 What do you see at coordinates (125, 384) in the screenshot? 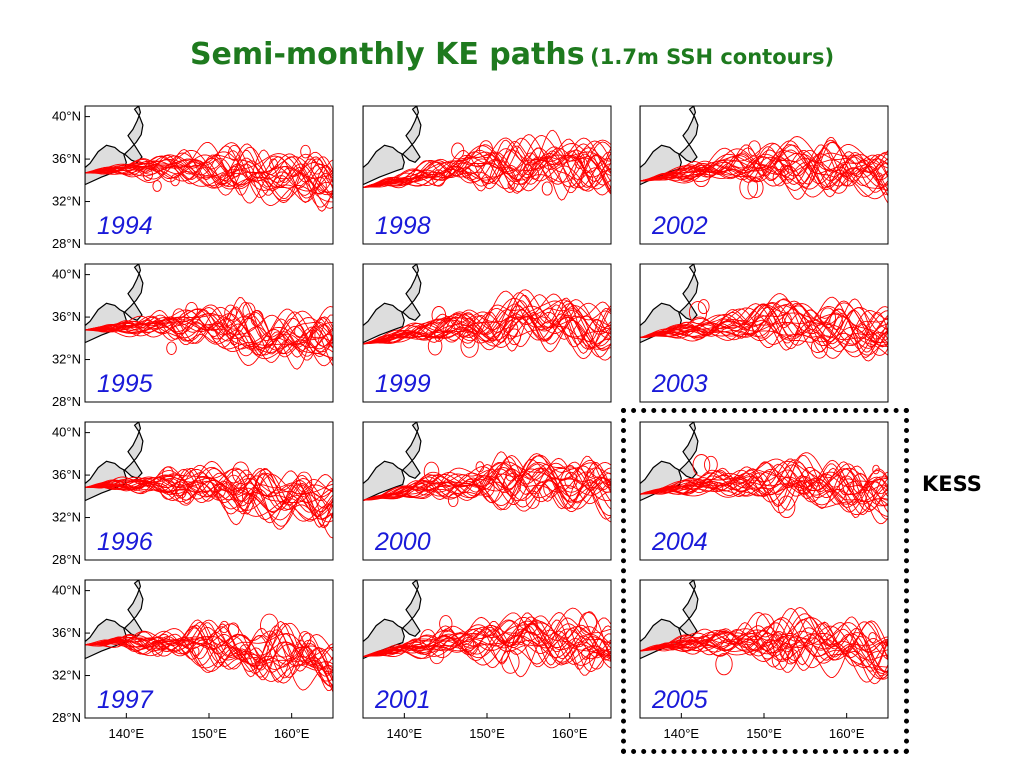
I see `year-label: 1995` at bounding box center [125, 384].